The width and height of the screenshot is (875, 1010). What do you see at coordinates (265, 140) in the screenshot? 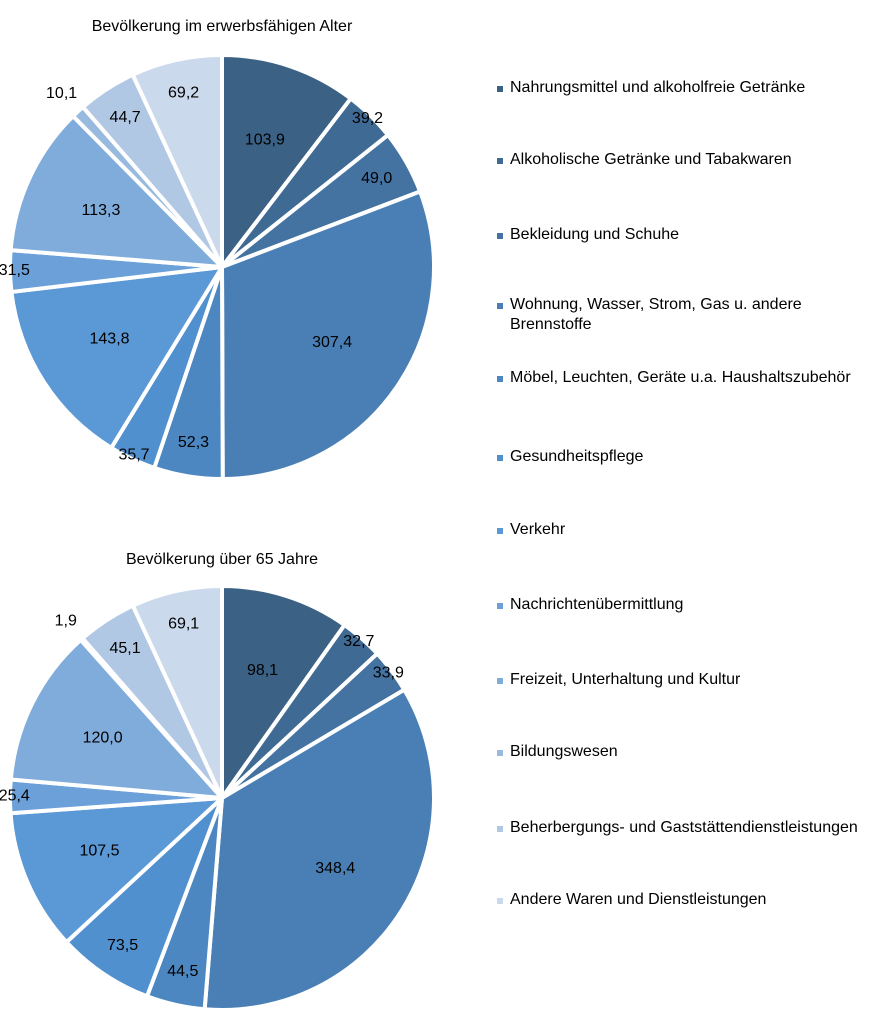
I see `data-label: 103,9` at bounding box center [265, 140].